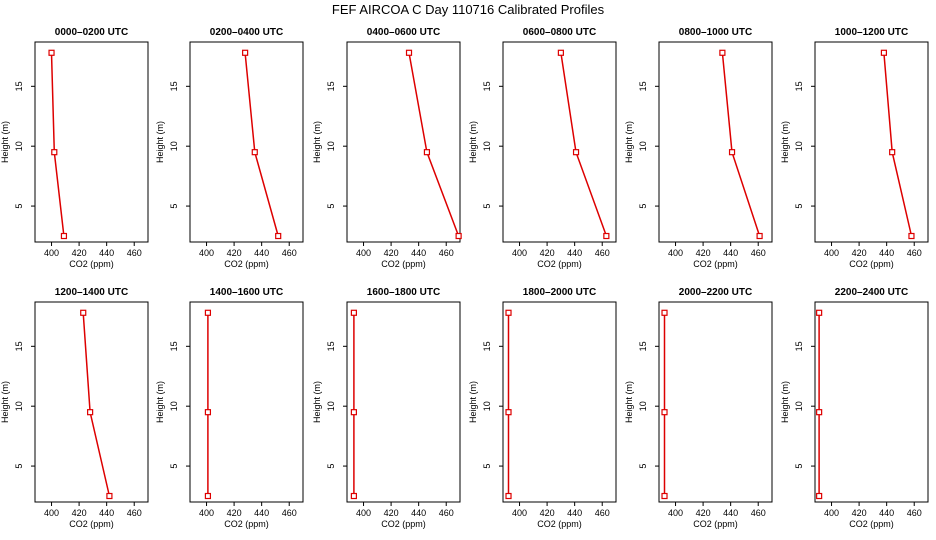  I want to click on panel-title: 1800–2000 UTC, so click(559, 292).